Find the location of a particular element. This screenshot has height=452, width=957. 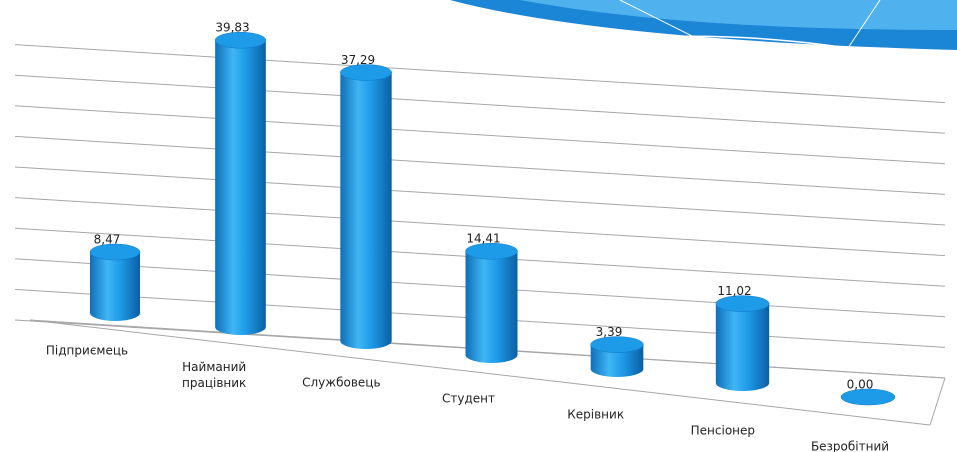

value-label: 11,02 is located at coordinates (734, 291).